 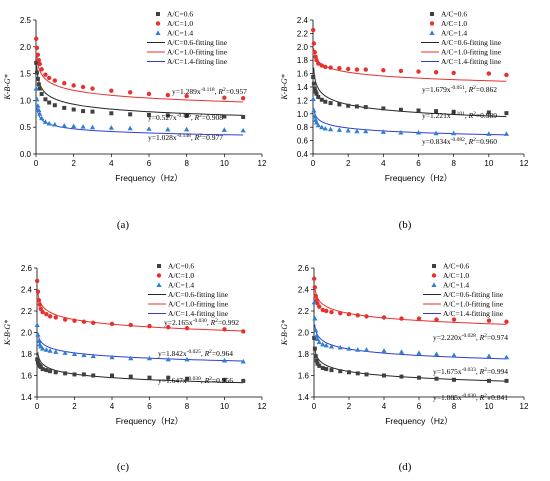 I want to click on y-axis-label: K-B-G*, so click(x=284, y=87).